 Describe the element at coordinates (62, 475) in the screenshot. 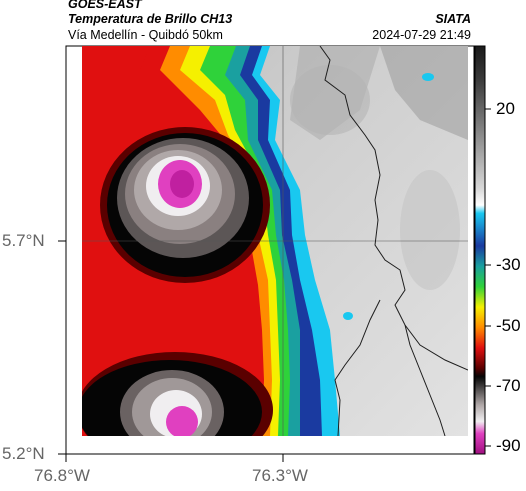

I see `x-tick-label: 76.8°W` at that location.